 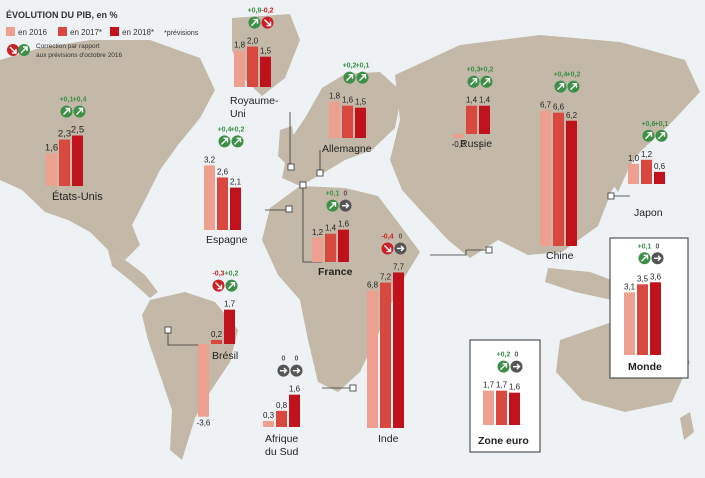 I want to click on country-label-etats-unis: États-Unis, so click(x=77, y=196).